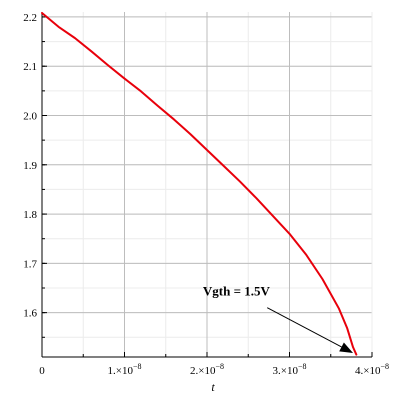 This screenshot has width=400, height=400. What do you see at coordinates (346, 348) in the screenshot?
I see `annotation-arrow-head` at bounding box center [346, 348].